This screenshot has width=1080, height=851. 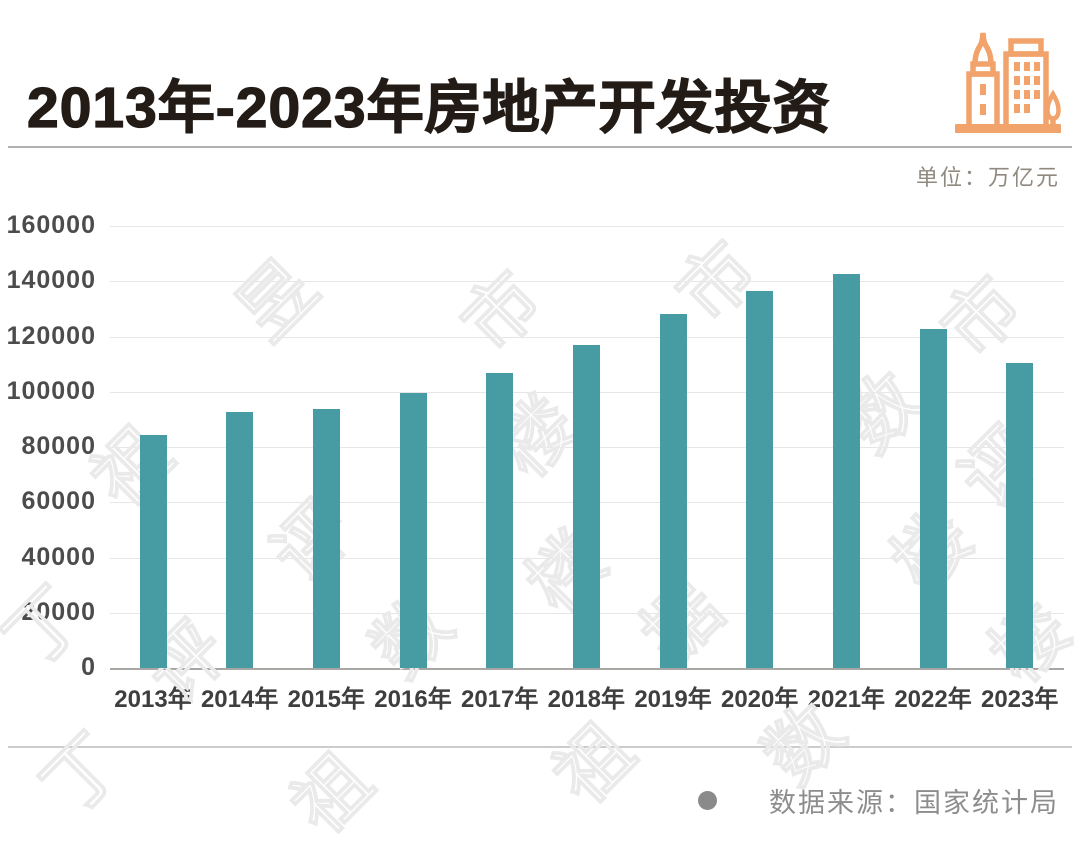 I want to click on x-tick-label: 2017年, so click(x=499, y=699).